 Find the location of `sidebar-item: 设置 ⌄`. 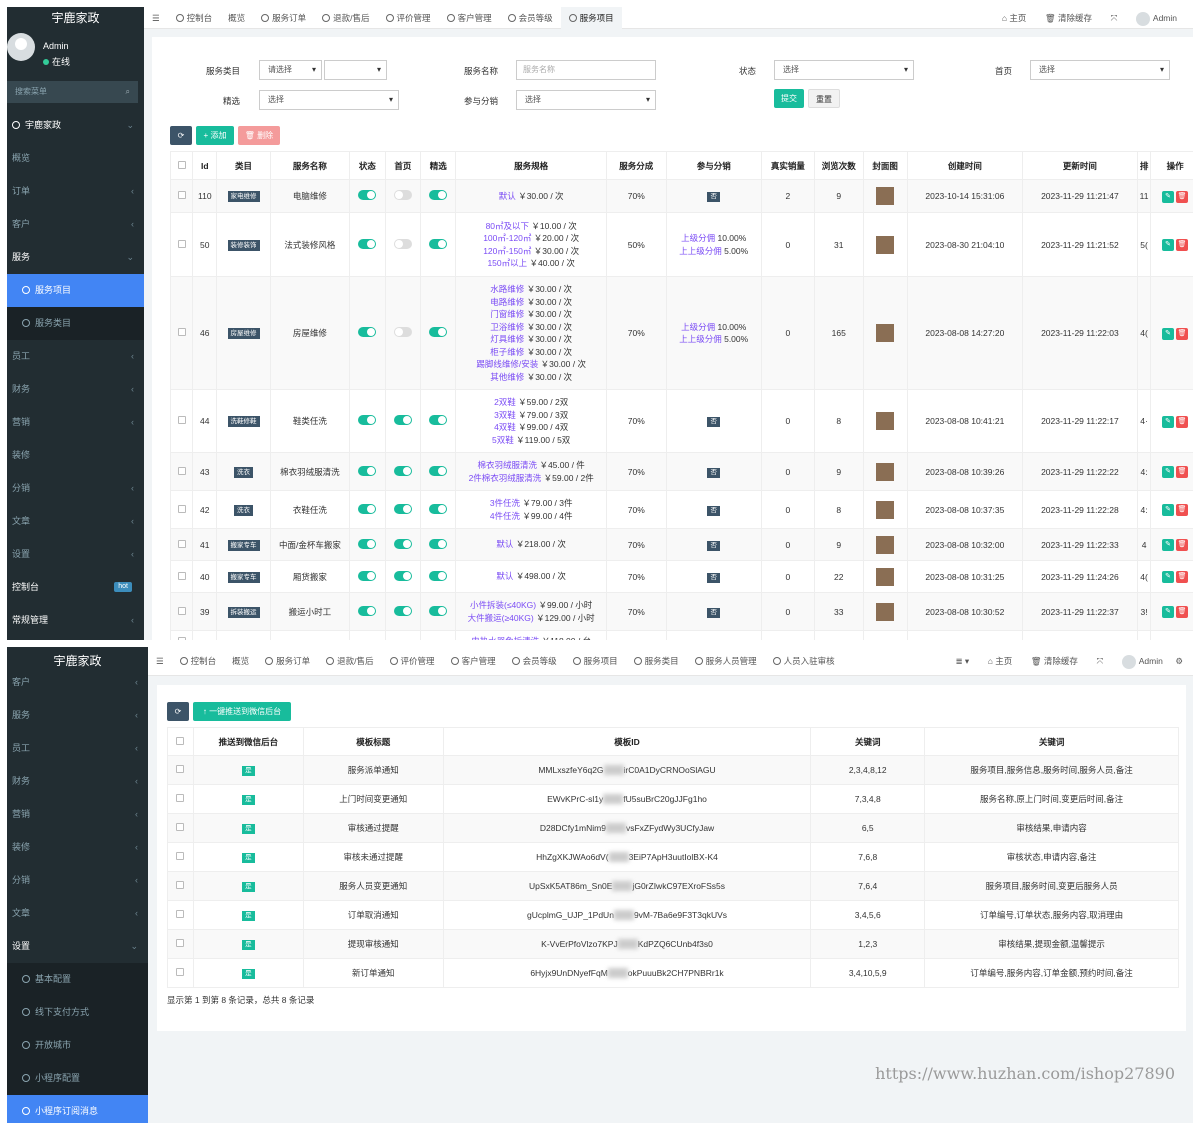

sidebar-item: 设置 ⌄ is located at coordinates (77, 946).